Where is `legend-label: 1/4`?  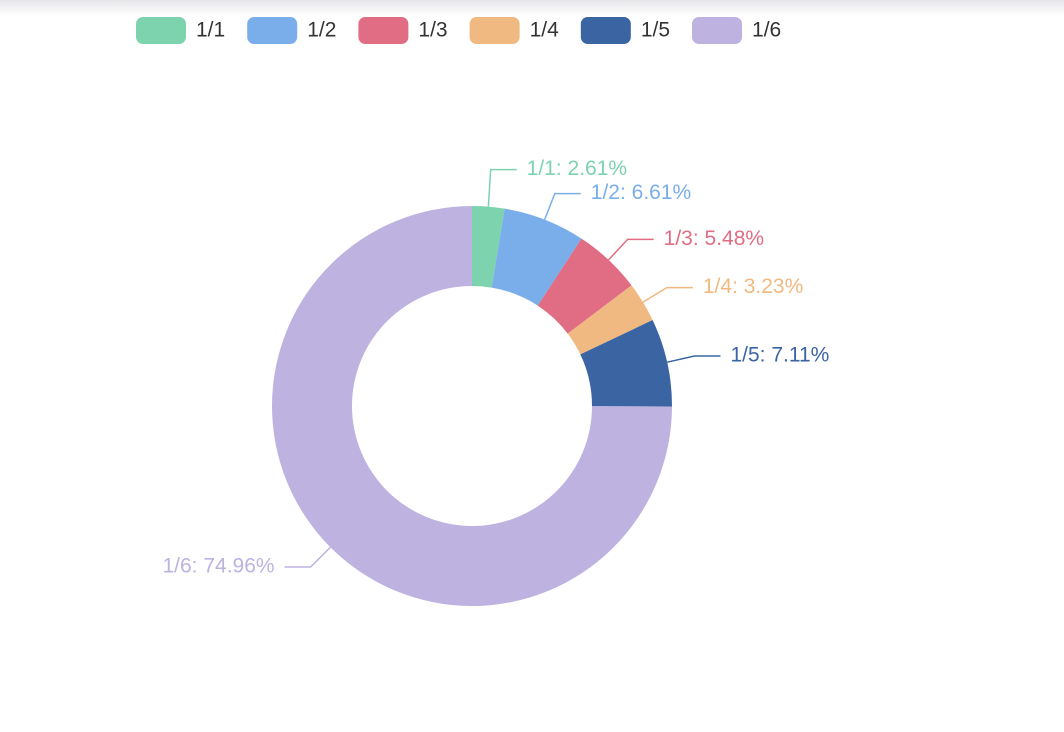
legend-label: 1/4 is located at coordinates (545, 30).